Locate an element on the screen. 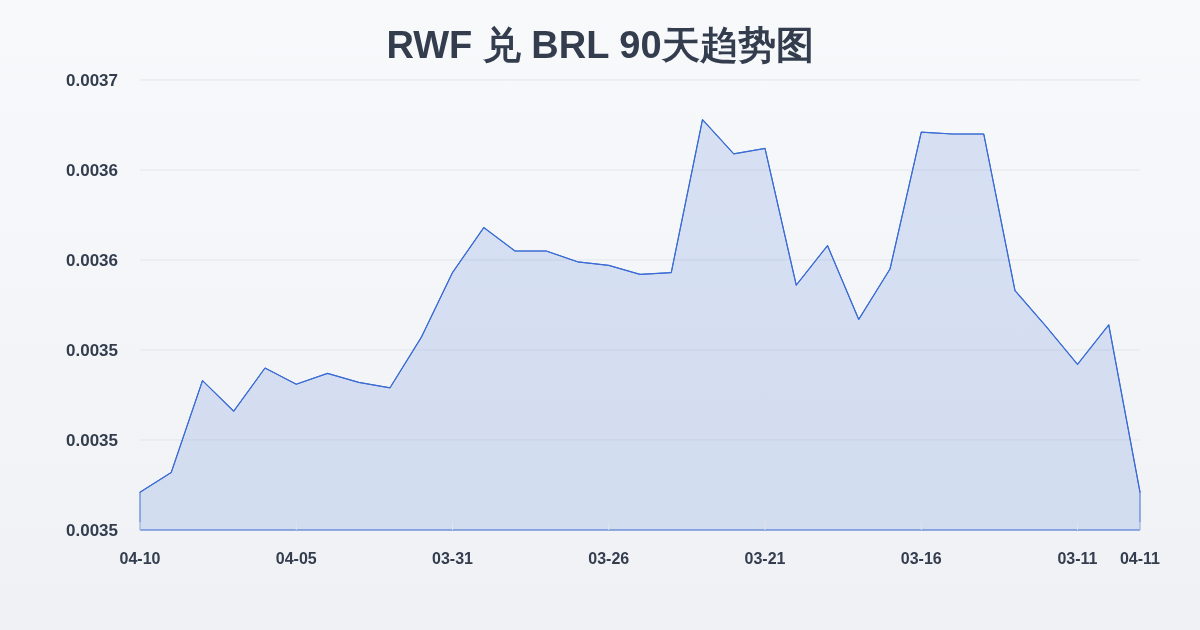  x-tick-label: 03-26 is located at coordinates (609, 558).